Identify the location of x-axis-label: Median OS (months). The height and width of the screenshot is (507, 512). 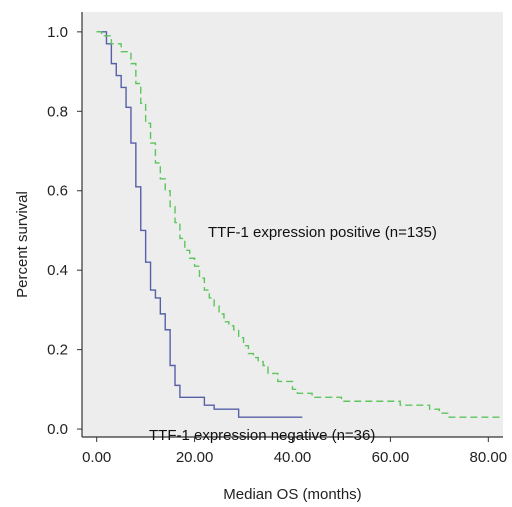
(292, 494).